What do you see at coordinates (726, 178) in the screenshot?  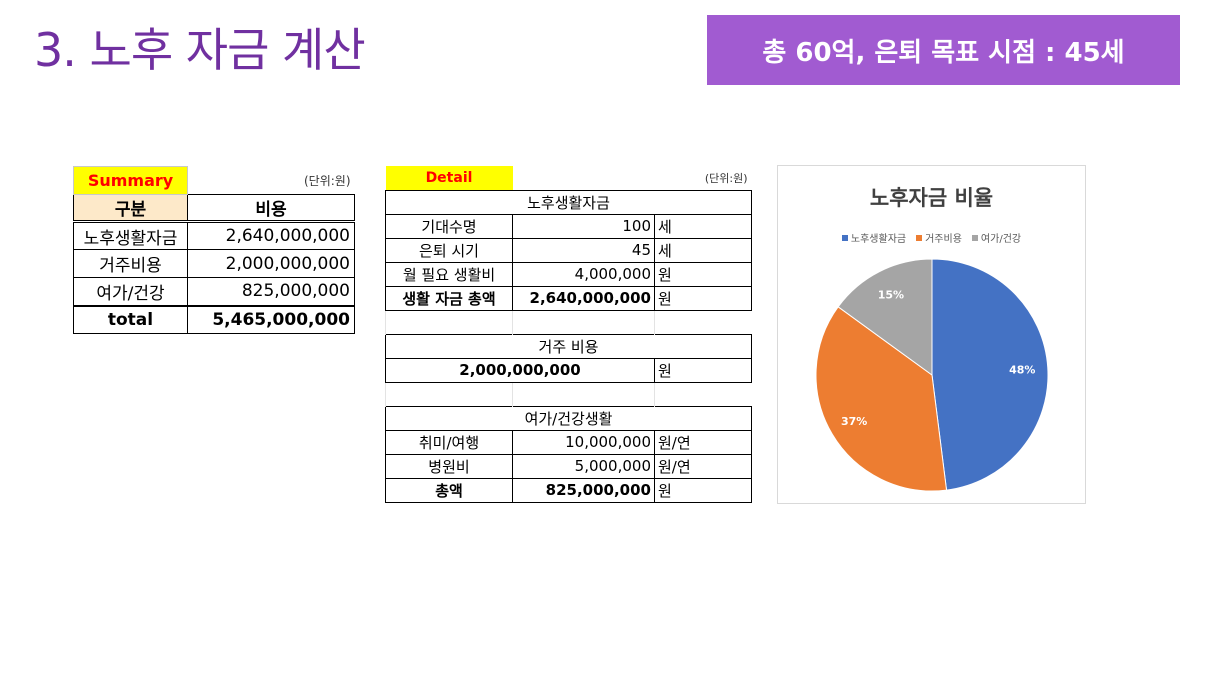 I see `detail-unit: (단위:원)` at bounding box center [726, 178].